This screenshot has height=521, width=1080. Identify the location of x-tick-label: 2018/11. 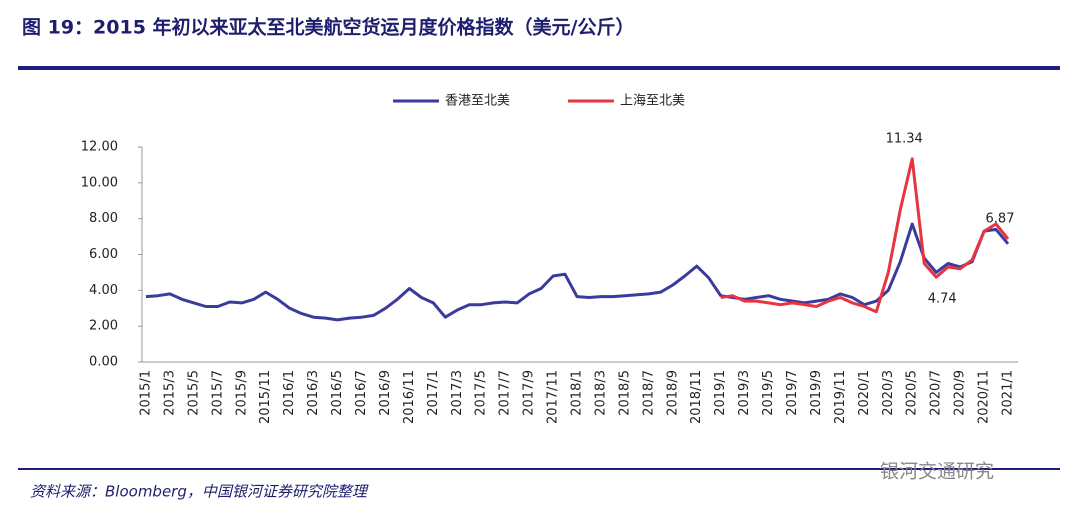
(696, 397).